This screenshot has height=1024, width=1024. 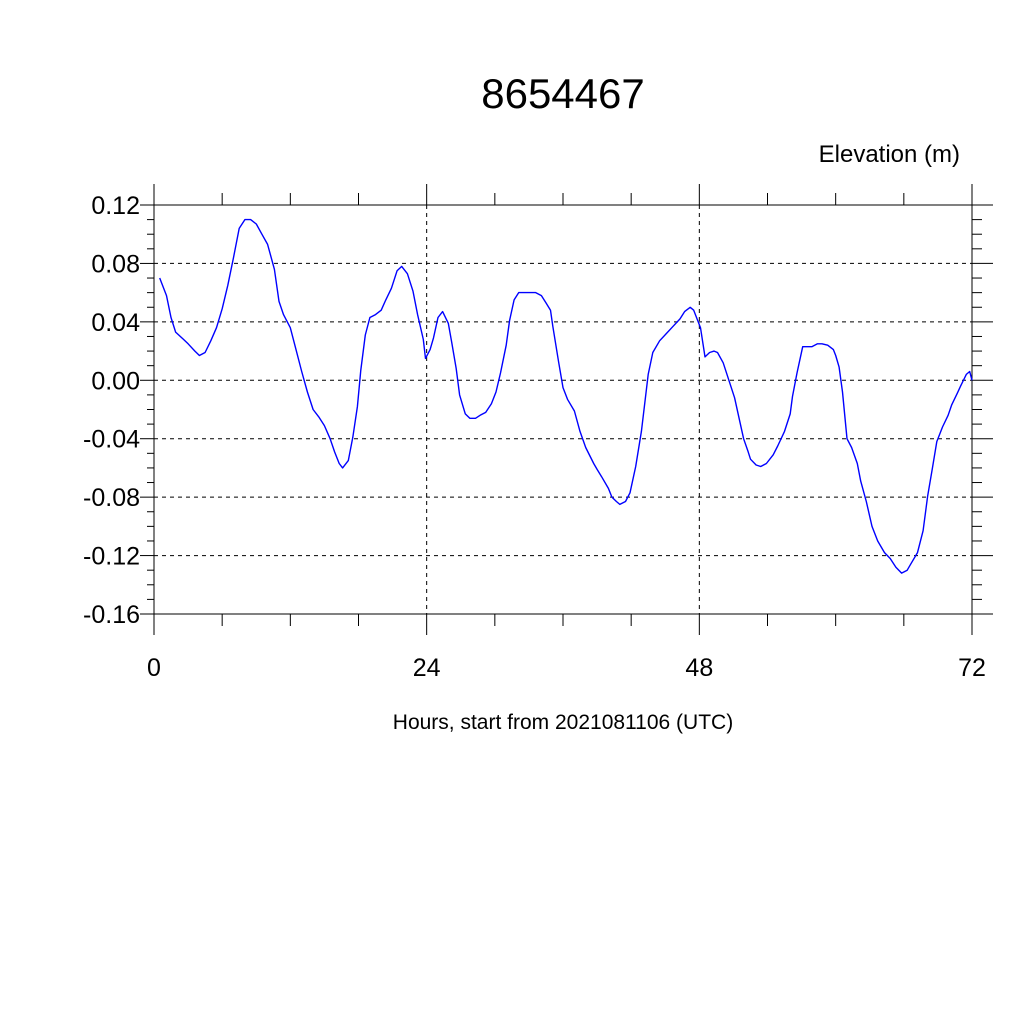 What do you see at coordinates (115, 323) in the screenshot?
I see `y-tick-label: 0.04` at bounding box center [115, 323].